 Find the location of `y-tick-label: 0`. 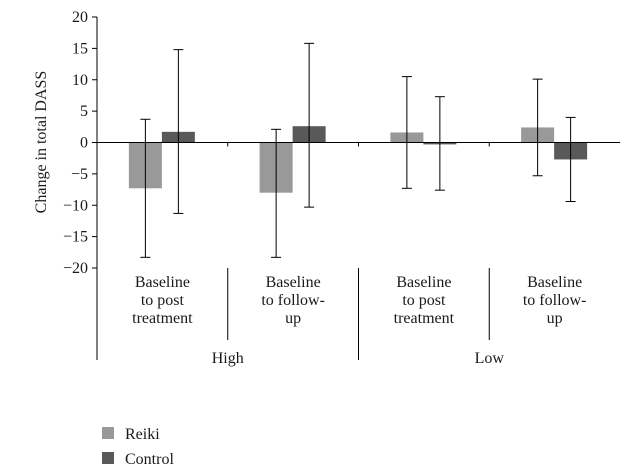

y-tick-label: 0 is located at coordinates (84, 143).